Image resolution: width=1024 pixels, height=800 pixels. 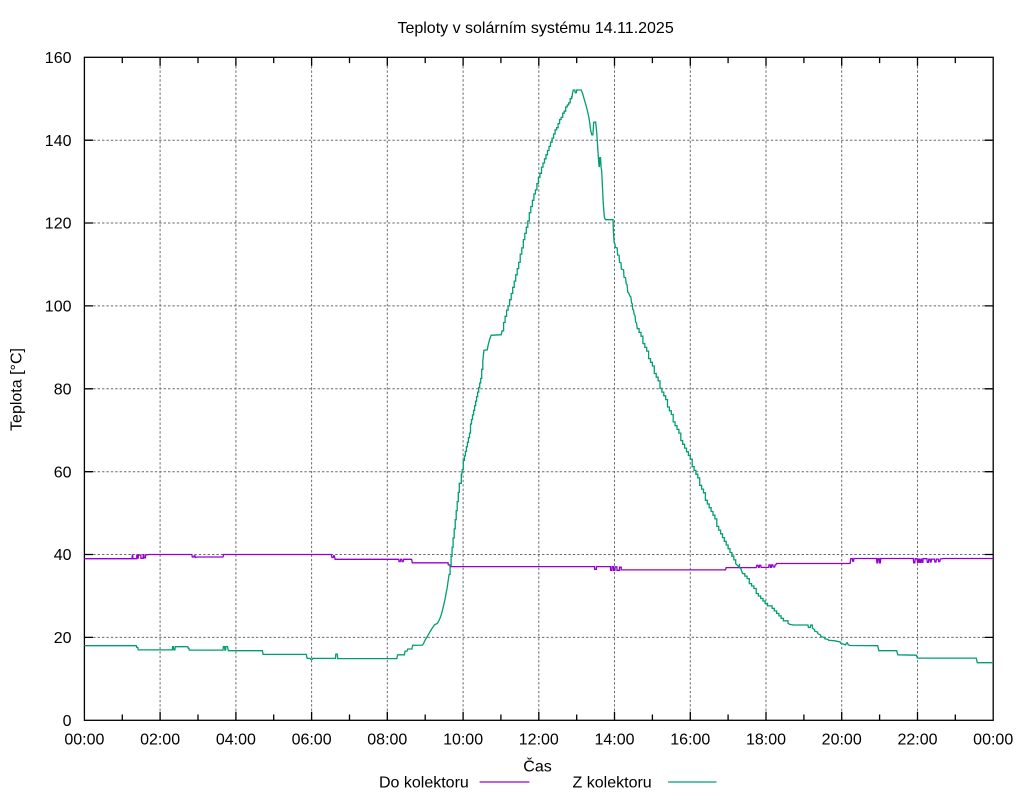 What do you see at coordinates (612, 782) in the screenshot?
I see `svg-text: Z kolektoru` at bounding box center [612, 782].